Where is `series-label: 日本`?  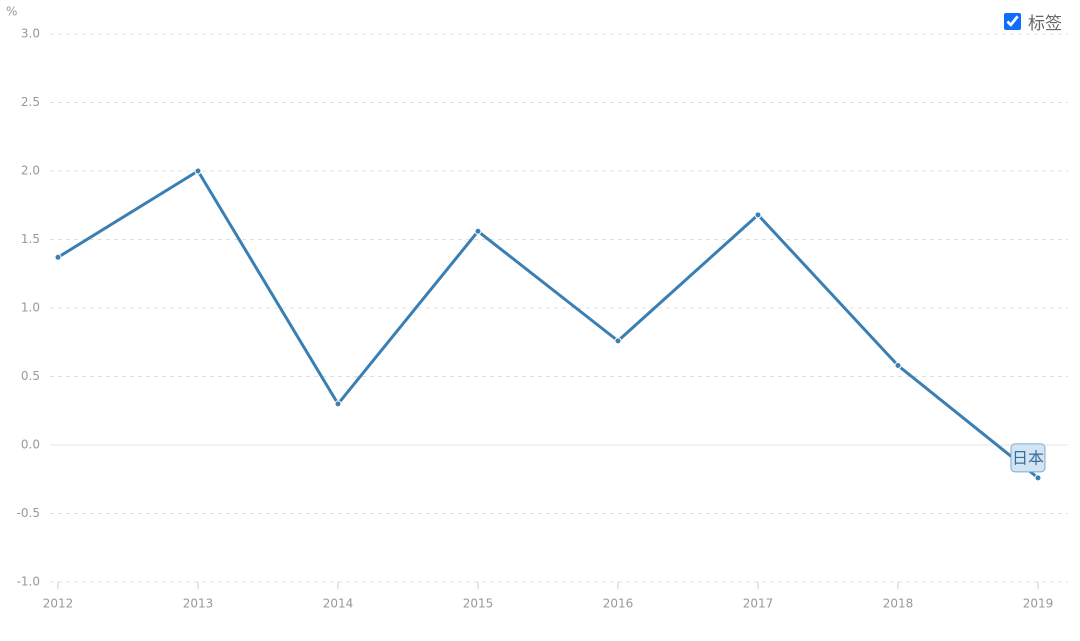 series-label: 日本 is located at coordinates (1028, 457).